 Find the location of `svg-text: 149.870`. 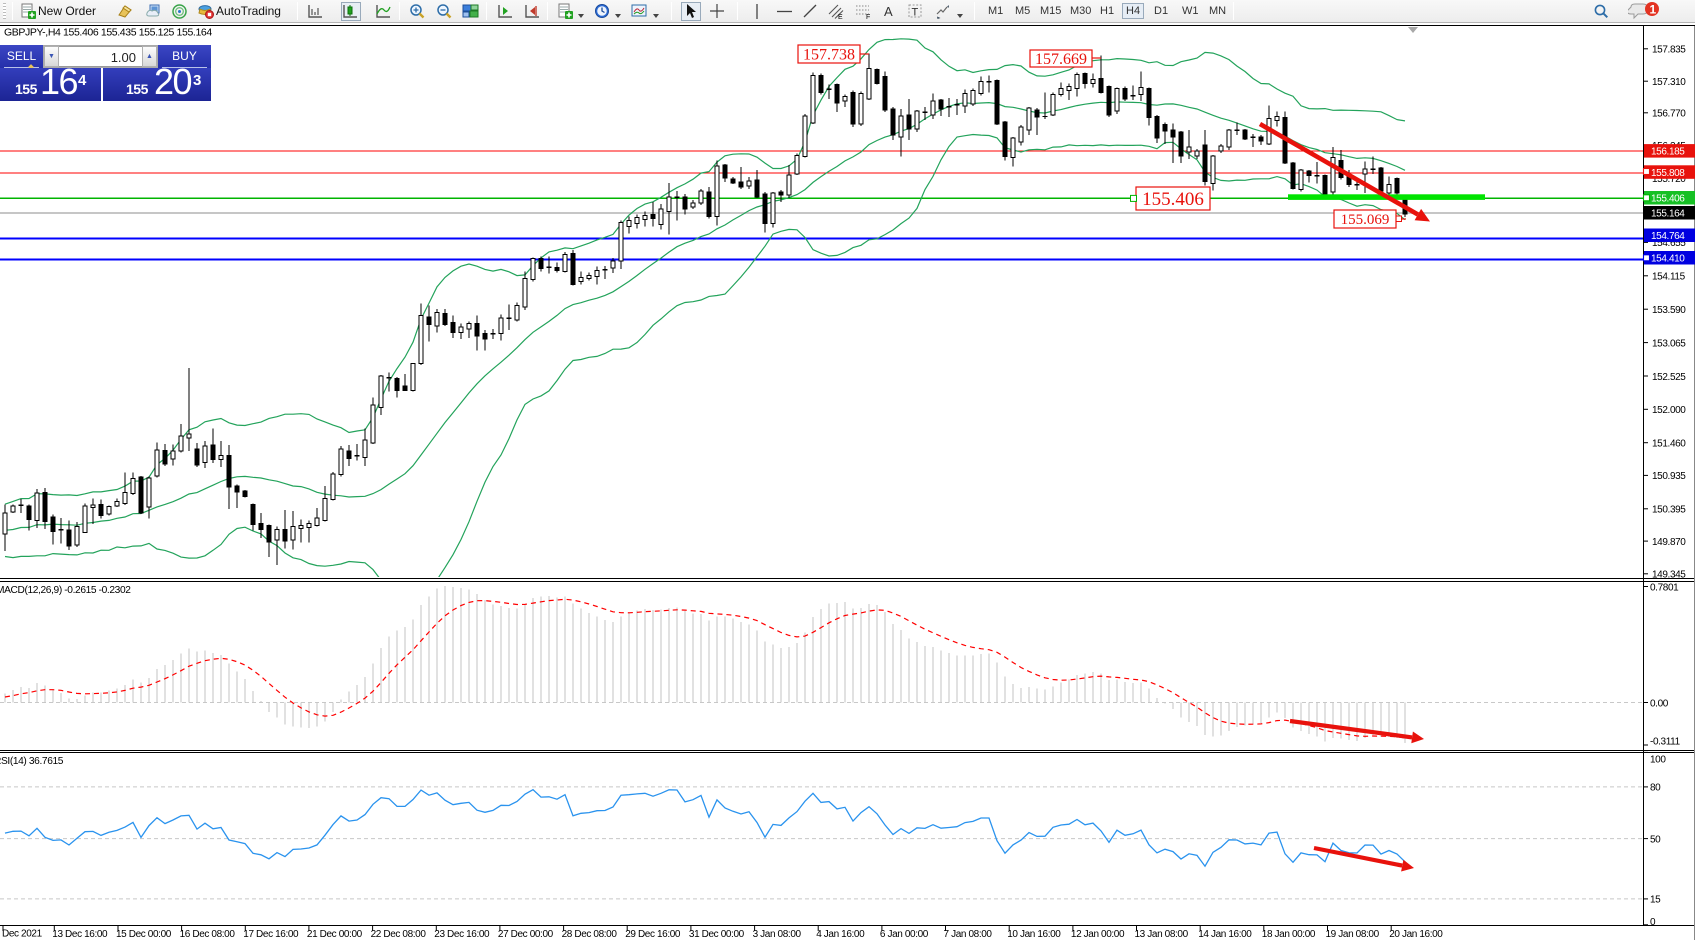

svg-text: 149.870 is located at coordinates (1669, 542).